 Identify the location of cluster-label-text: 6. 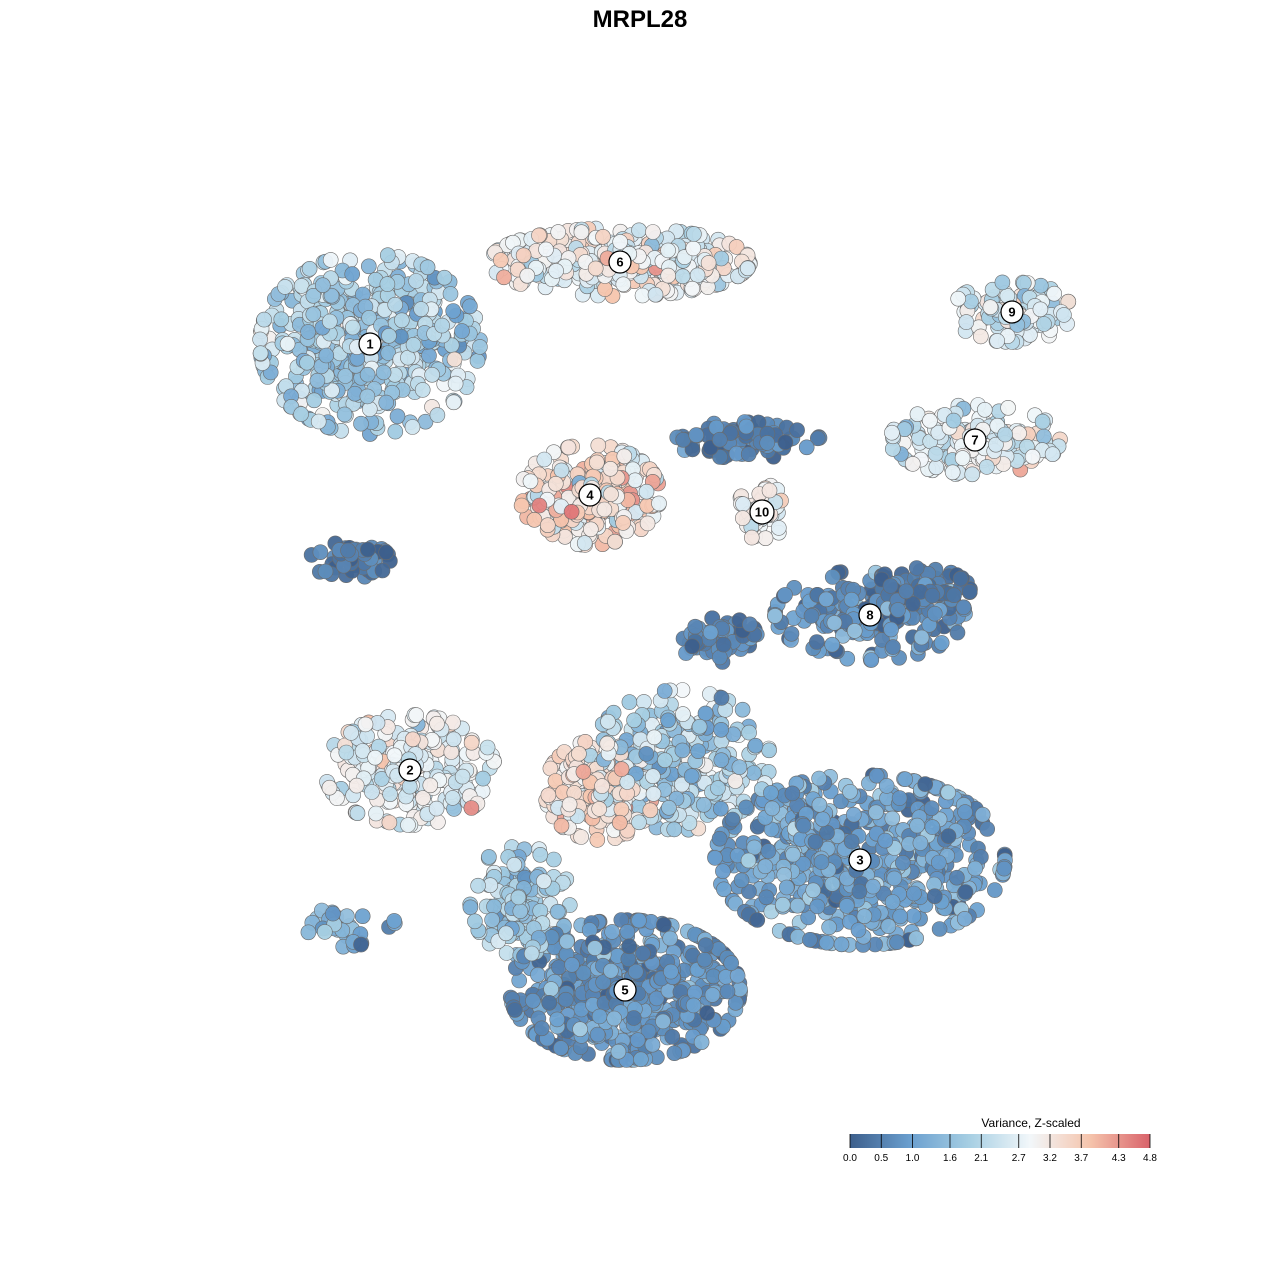
(619, 262).